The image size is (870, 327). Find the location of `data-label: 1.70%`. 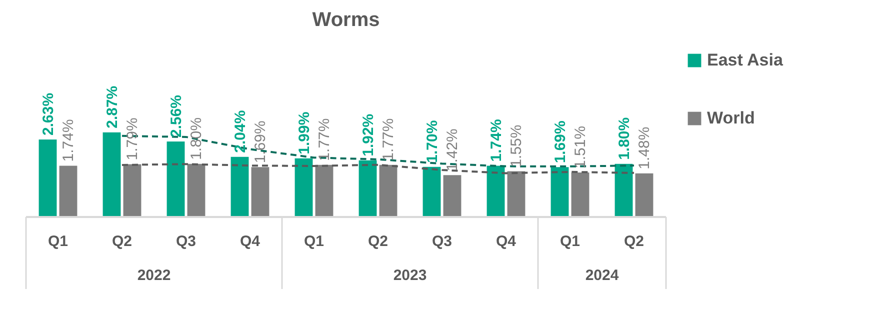

data-label: 1.70% is located at coordinates (432, 141).